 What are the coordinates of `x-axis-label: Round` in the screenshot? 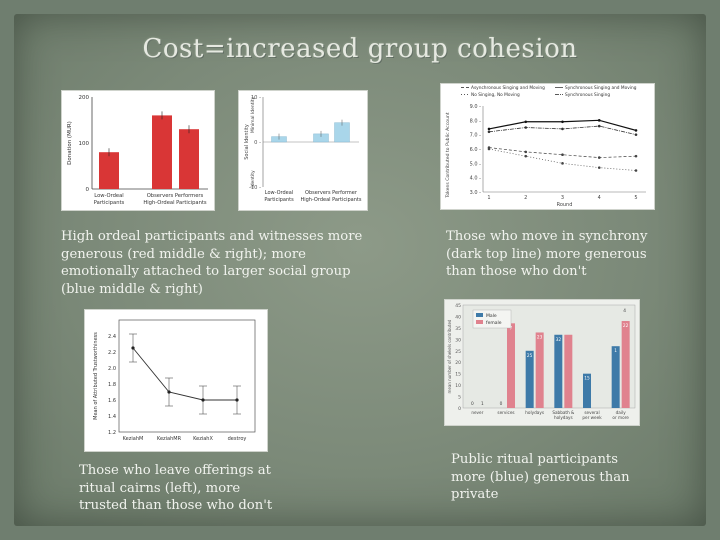 It's located at (565, 205).